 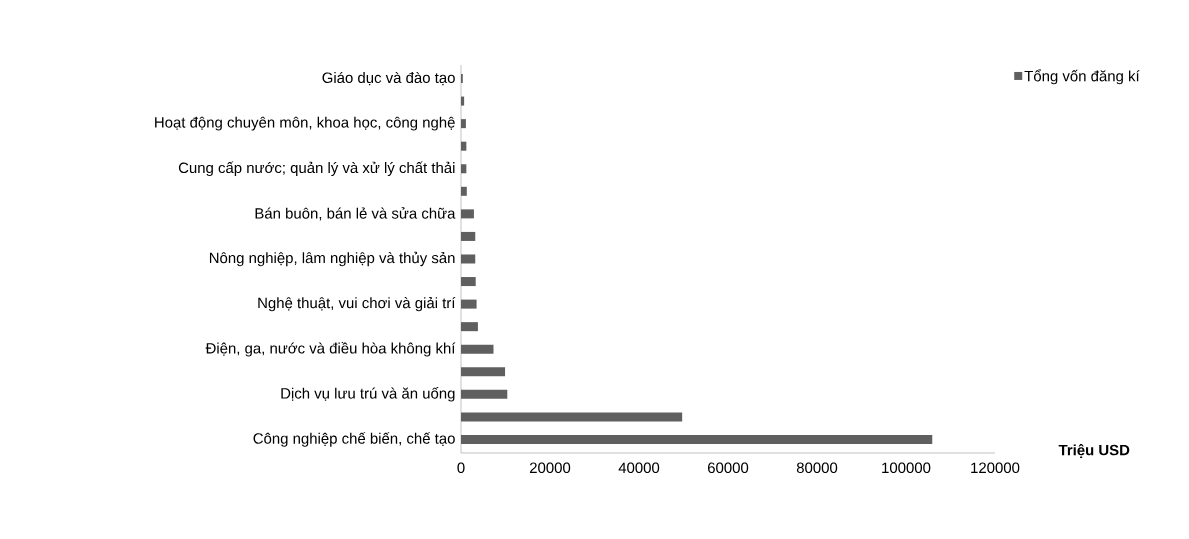 What do you see at coordinates (355, 214) in the screenshot?
I see `y-tick-label: Bán buôn, bán lẻ và sửa chữa` at bounding box center [355, 214].